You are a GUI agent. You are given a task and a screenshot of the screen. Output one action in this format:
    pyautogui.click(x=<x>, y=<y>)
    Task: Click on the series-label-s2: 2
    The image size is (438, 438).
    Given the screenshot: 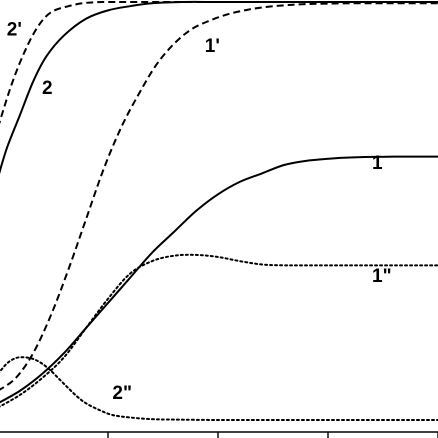 What is the action you would take?
    pyautogui.click(x=47, y=88)
    